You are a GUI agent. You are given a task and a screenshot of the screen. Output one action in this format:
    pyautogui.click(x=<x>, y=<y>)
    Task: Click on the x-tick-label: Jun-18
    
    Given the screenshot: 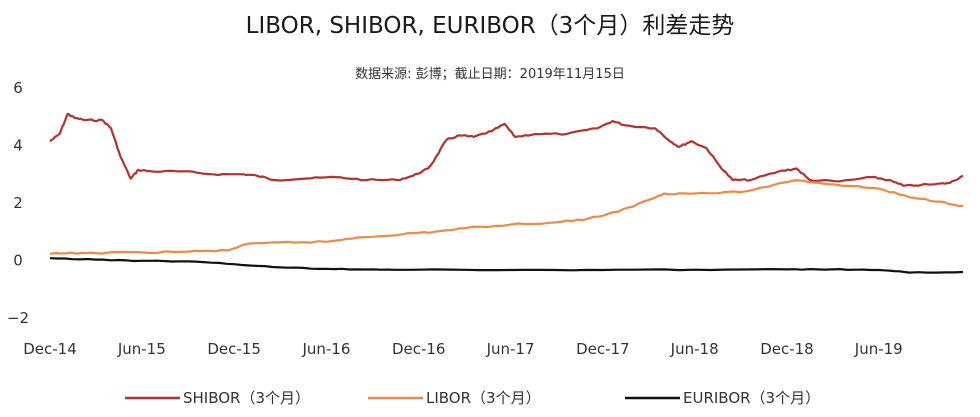 What is the action you would take?
    pyautogui.click(x=694, y=349)
    